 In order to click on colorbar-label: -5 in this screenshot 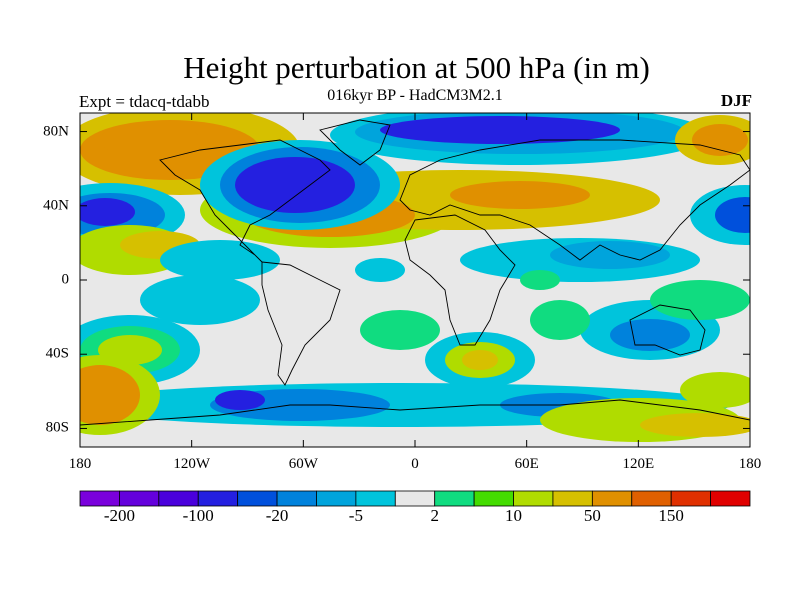, I will do `click(355, 515)`.